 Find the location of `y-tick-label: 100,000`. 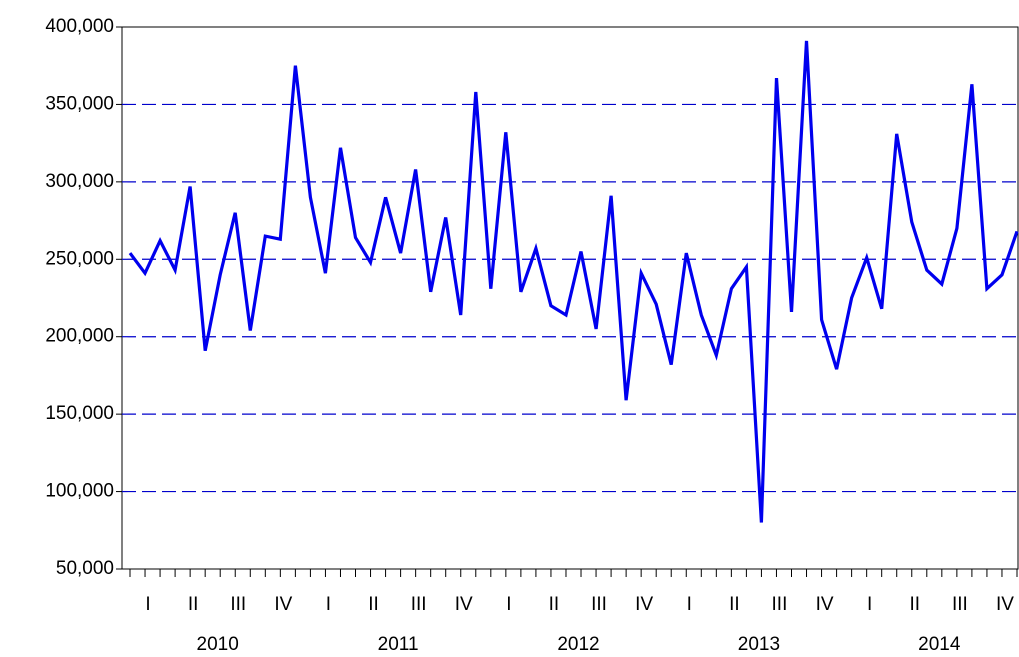

y-tick-label: 100,000 is located at coordinates (79, 491).